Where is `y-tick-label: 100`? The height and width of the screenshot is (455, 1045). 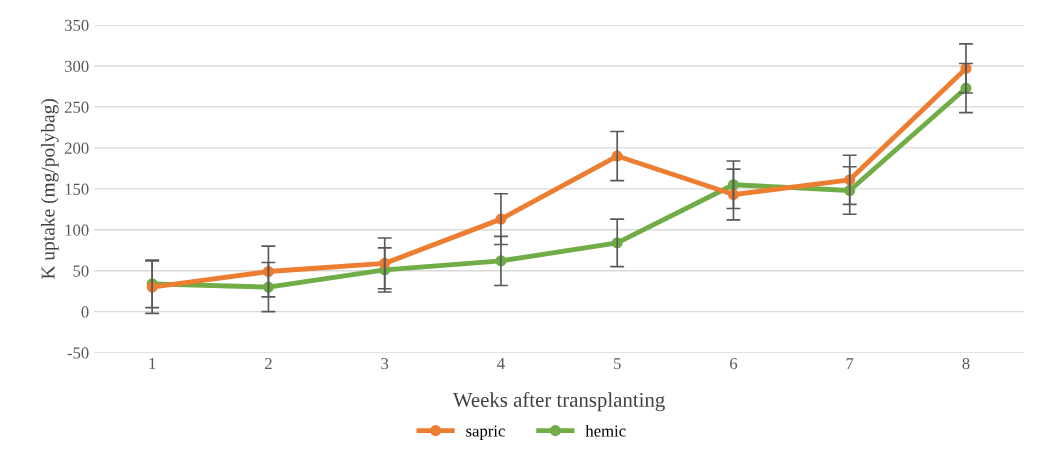 y-tick-label: 100 is located at coordinates (77, 230).